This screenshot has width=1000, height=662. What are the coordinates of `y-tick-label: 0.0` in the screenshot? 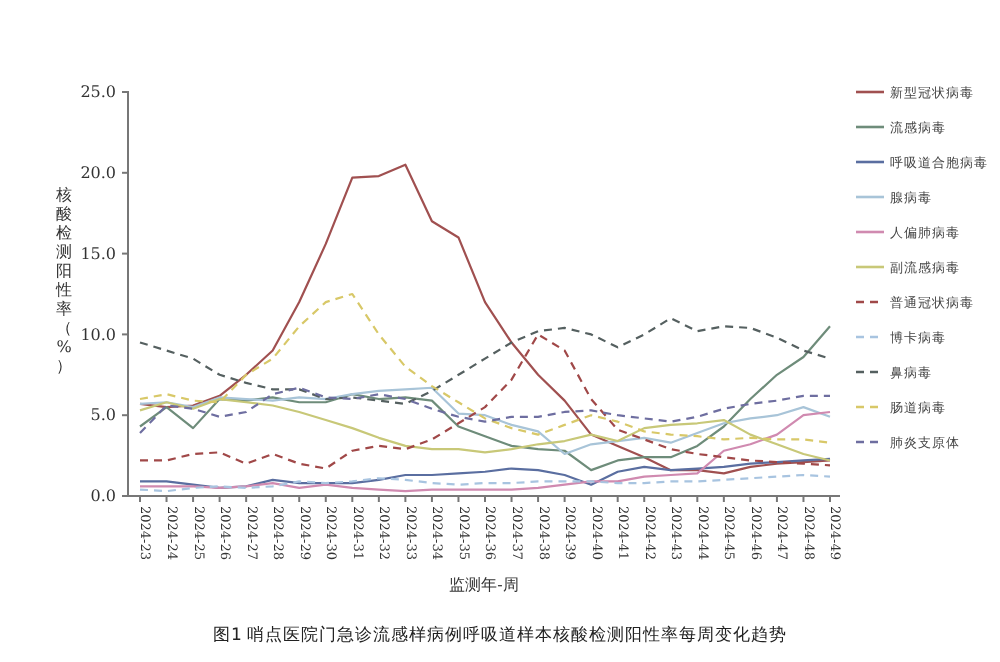 It's located at (103, 496).